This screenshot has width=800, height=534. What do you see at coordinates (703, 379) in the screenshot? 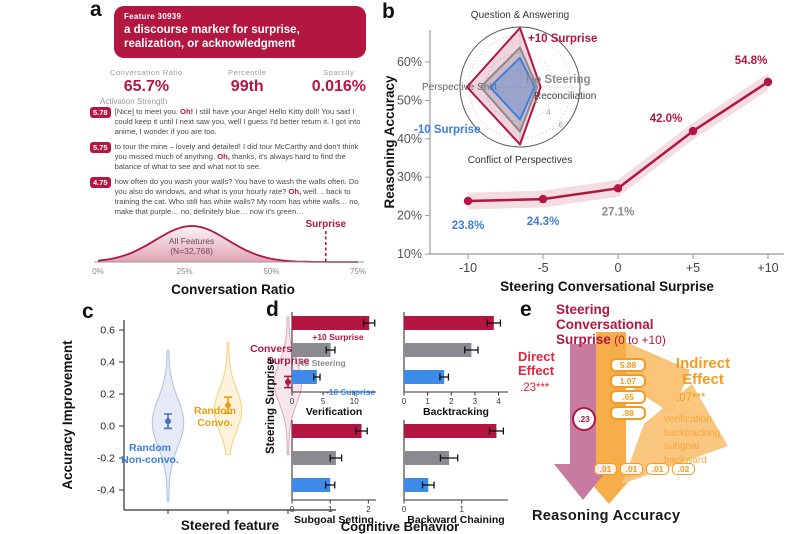
I see `indirect-effect-line2: Effect` at bounding box center [703, 379].